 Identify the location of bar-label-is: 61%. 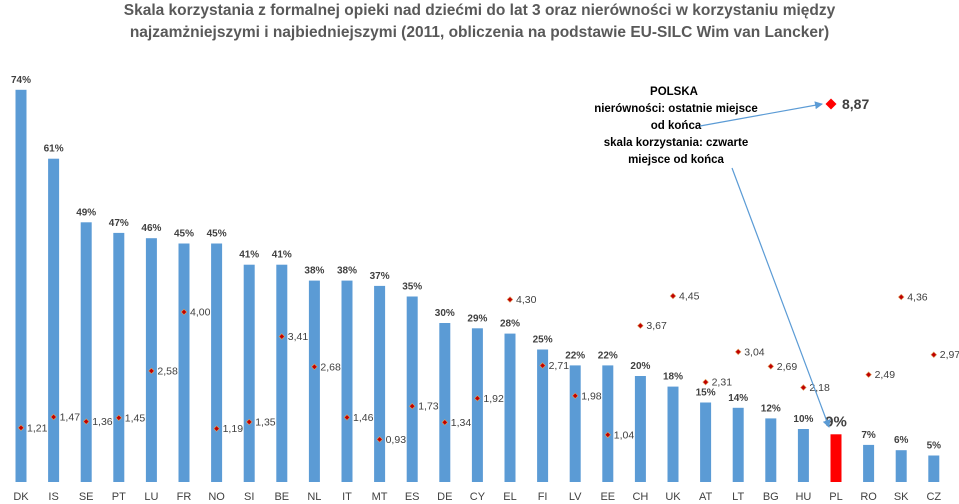
(54, 149).